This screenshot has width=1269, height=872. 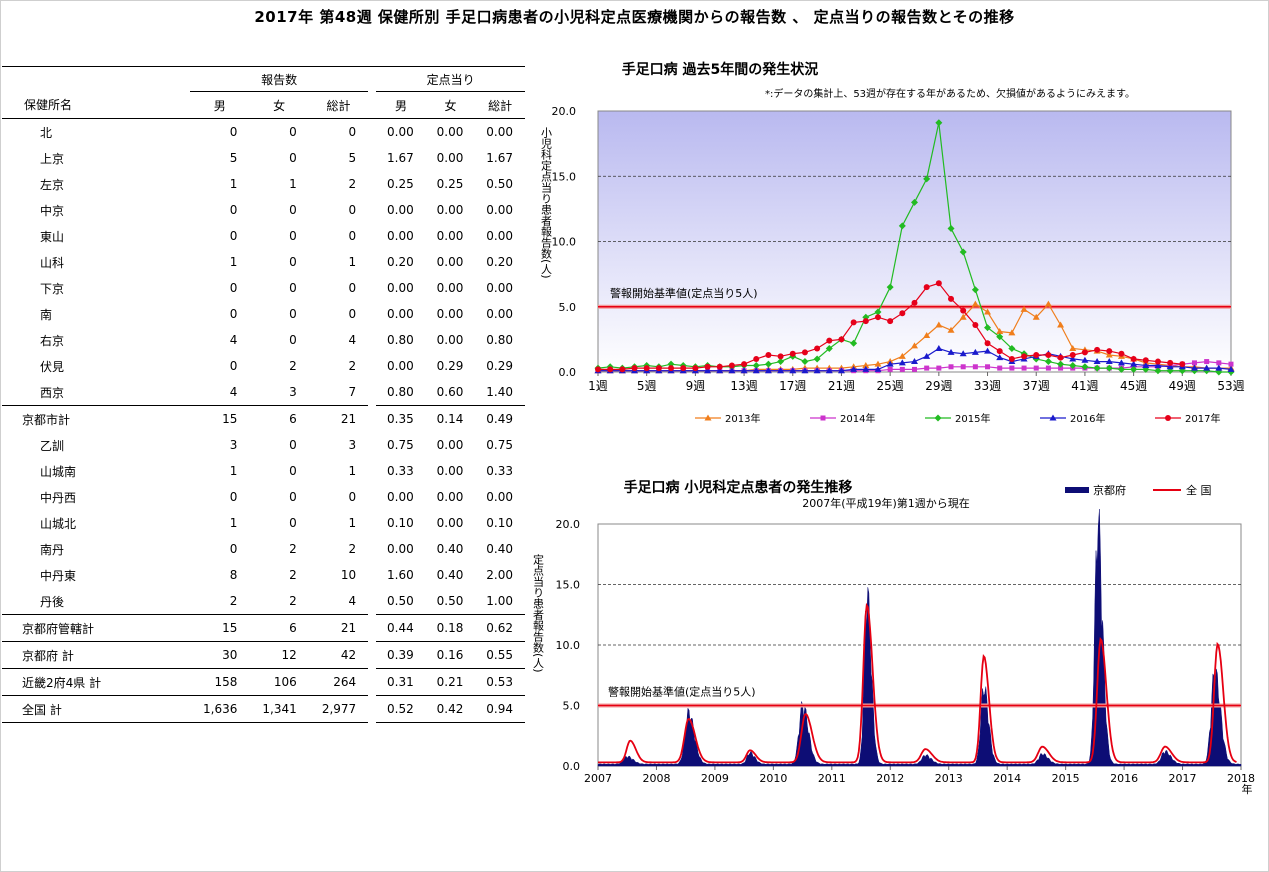 What do you see at coordinates (572, 706) in the screenshot?
I see `y-tick-label: 5.0` at bounding box center [572, 706].